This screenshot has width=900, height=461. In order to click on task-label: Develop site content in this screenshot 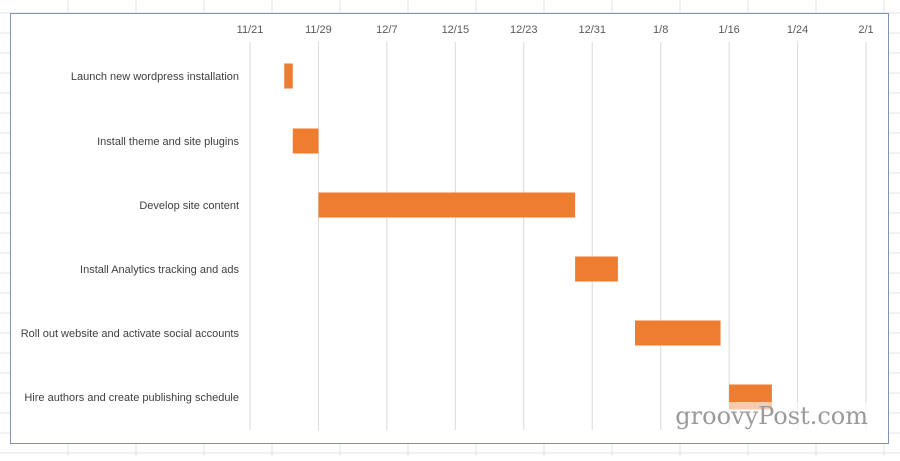, I will do `click(189, 206)`.